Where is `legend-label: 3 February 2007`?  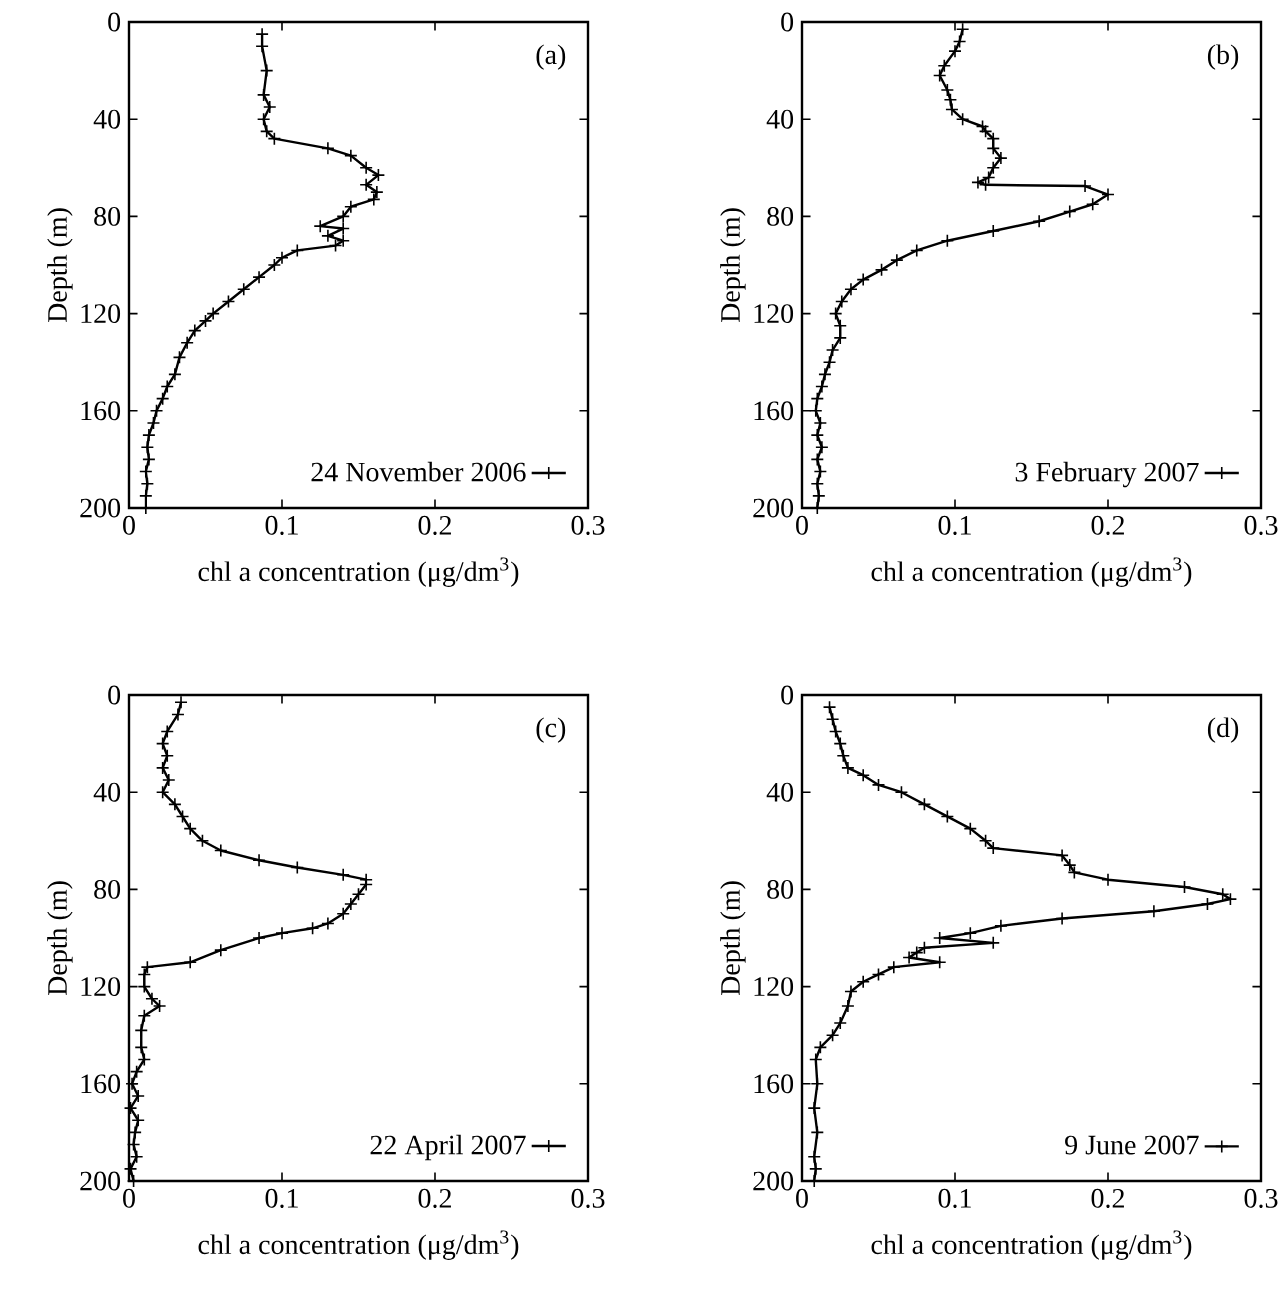 legend-label: 3 February 2007 is located at coordinates (1107, 474).